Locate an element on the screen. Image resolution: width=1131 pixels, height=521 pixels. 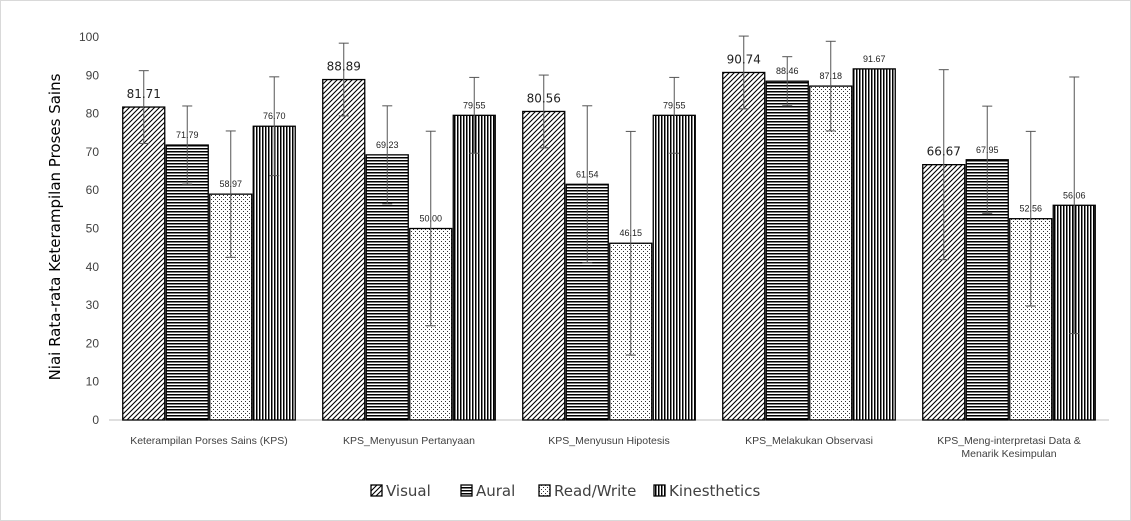
y-tick-label: 70 is located at coordinates (93, 152).